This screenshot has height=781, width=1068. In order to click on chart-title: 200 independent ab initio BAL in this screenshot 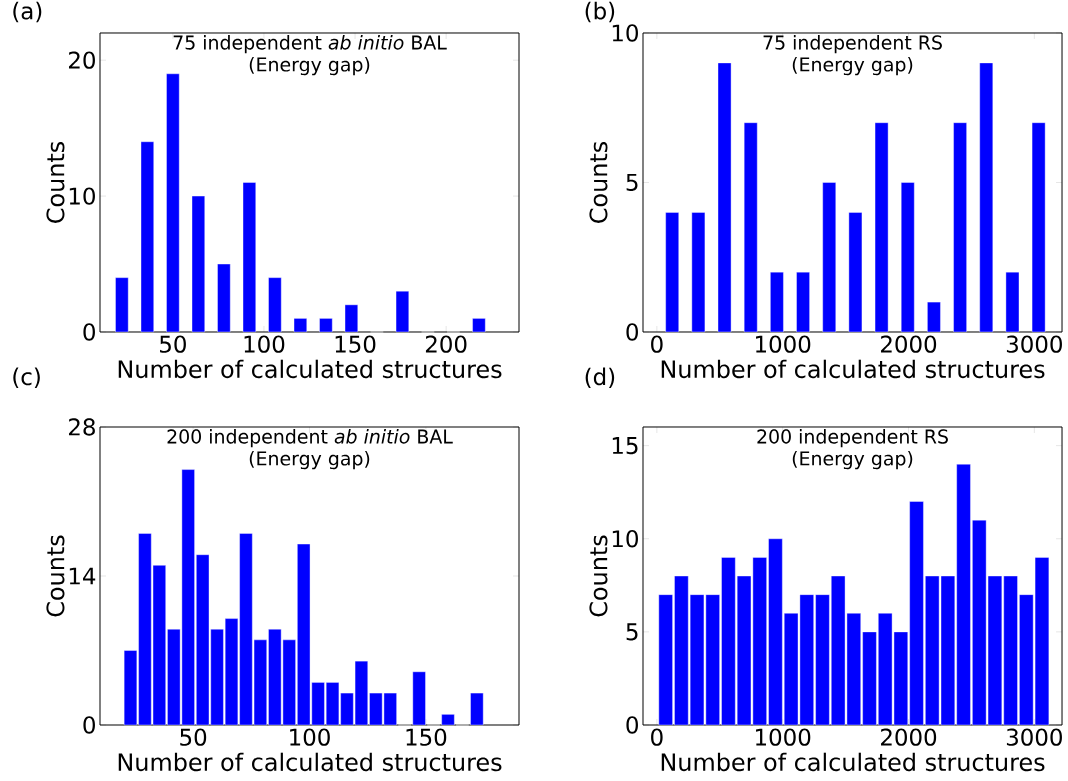, I will do `click(310, 438)`.